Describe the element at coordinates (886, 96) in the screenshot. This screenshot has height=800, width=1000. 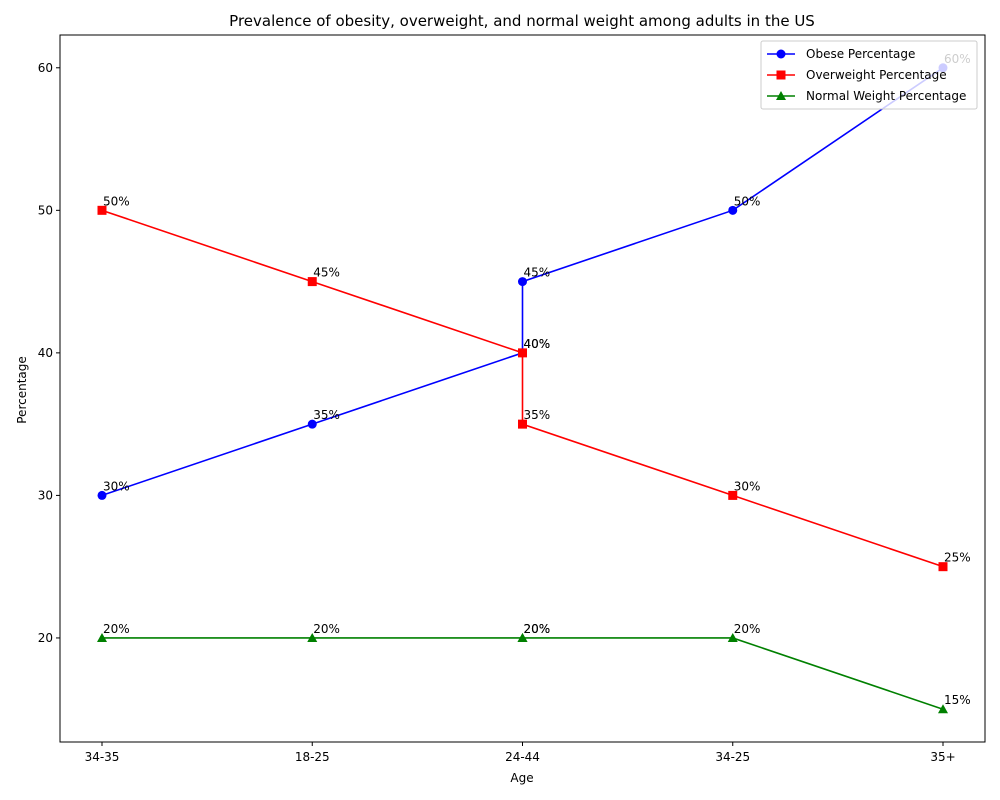
I see `legend-label: Normal Weight Percentage` at that location.